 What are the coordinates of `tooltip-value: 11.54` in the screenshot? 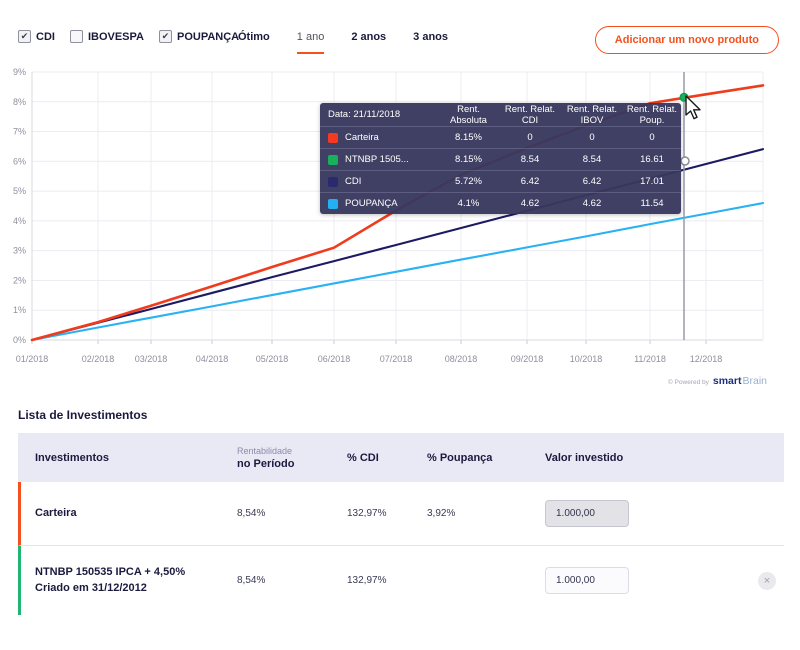 It's located at (652, 203).